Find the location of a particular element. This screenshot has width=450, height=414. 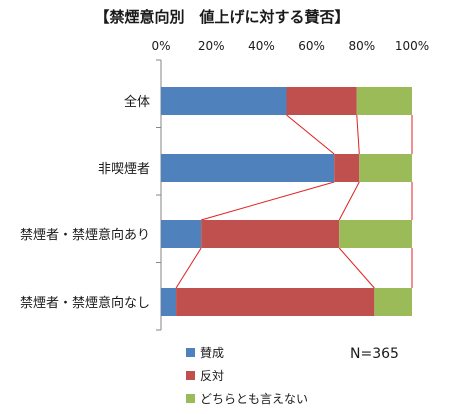

x-tick-label: 80% is located at coordinates (361, 46).